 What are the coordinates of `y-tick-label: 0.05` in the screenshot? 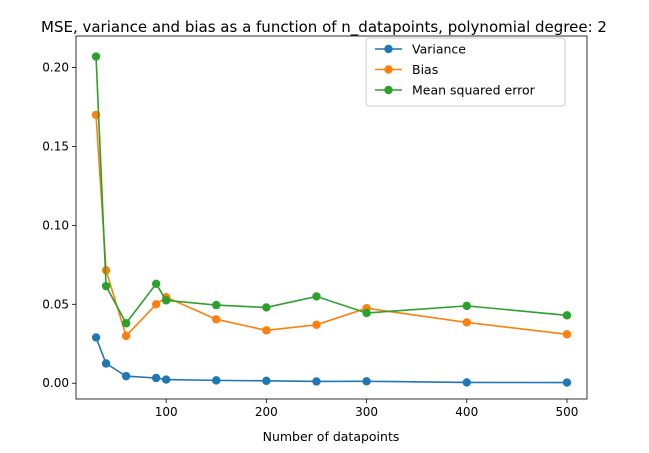 It's located at (55, 304).